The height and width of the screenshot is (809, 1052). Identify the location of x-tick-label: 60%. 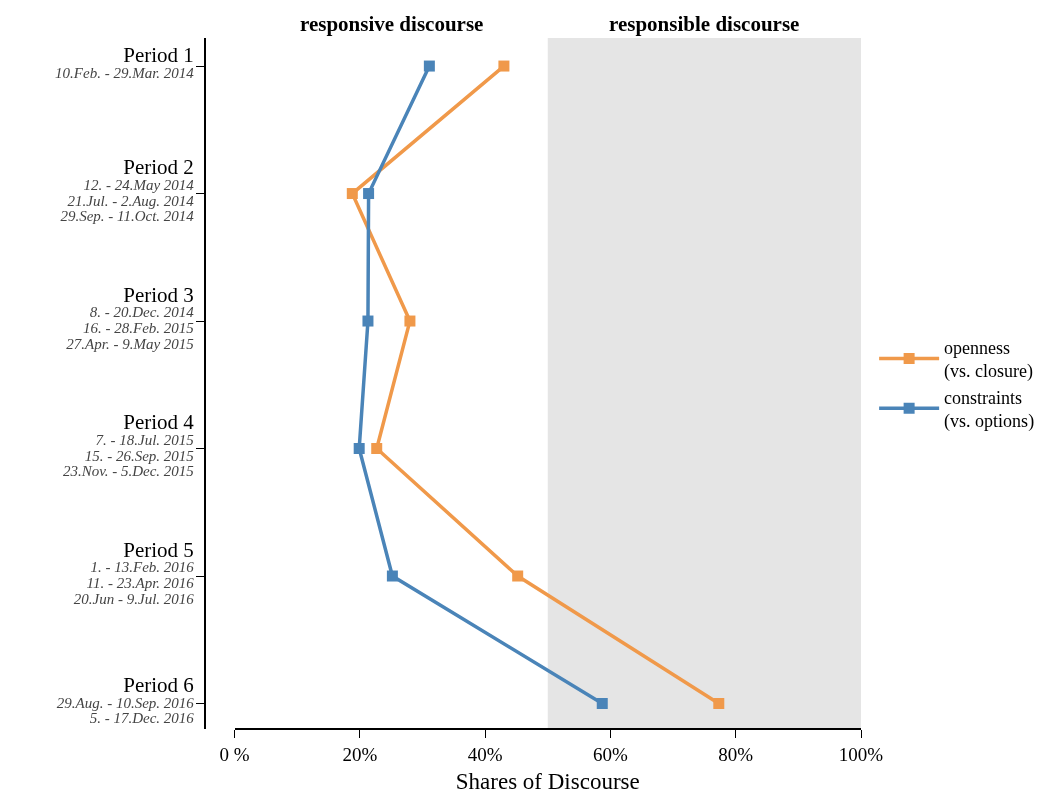
(610, 754).